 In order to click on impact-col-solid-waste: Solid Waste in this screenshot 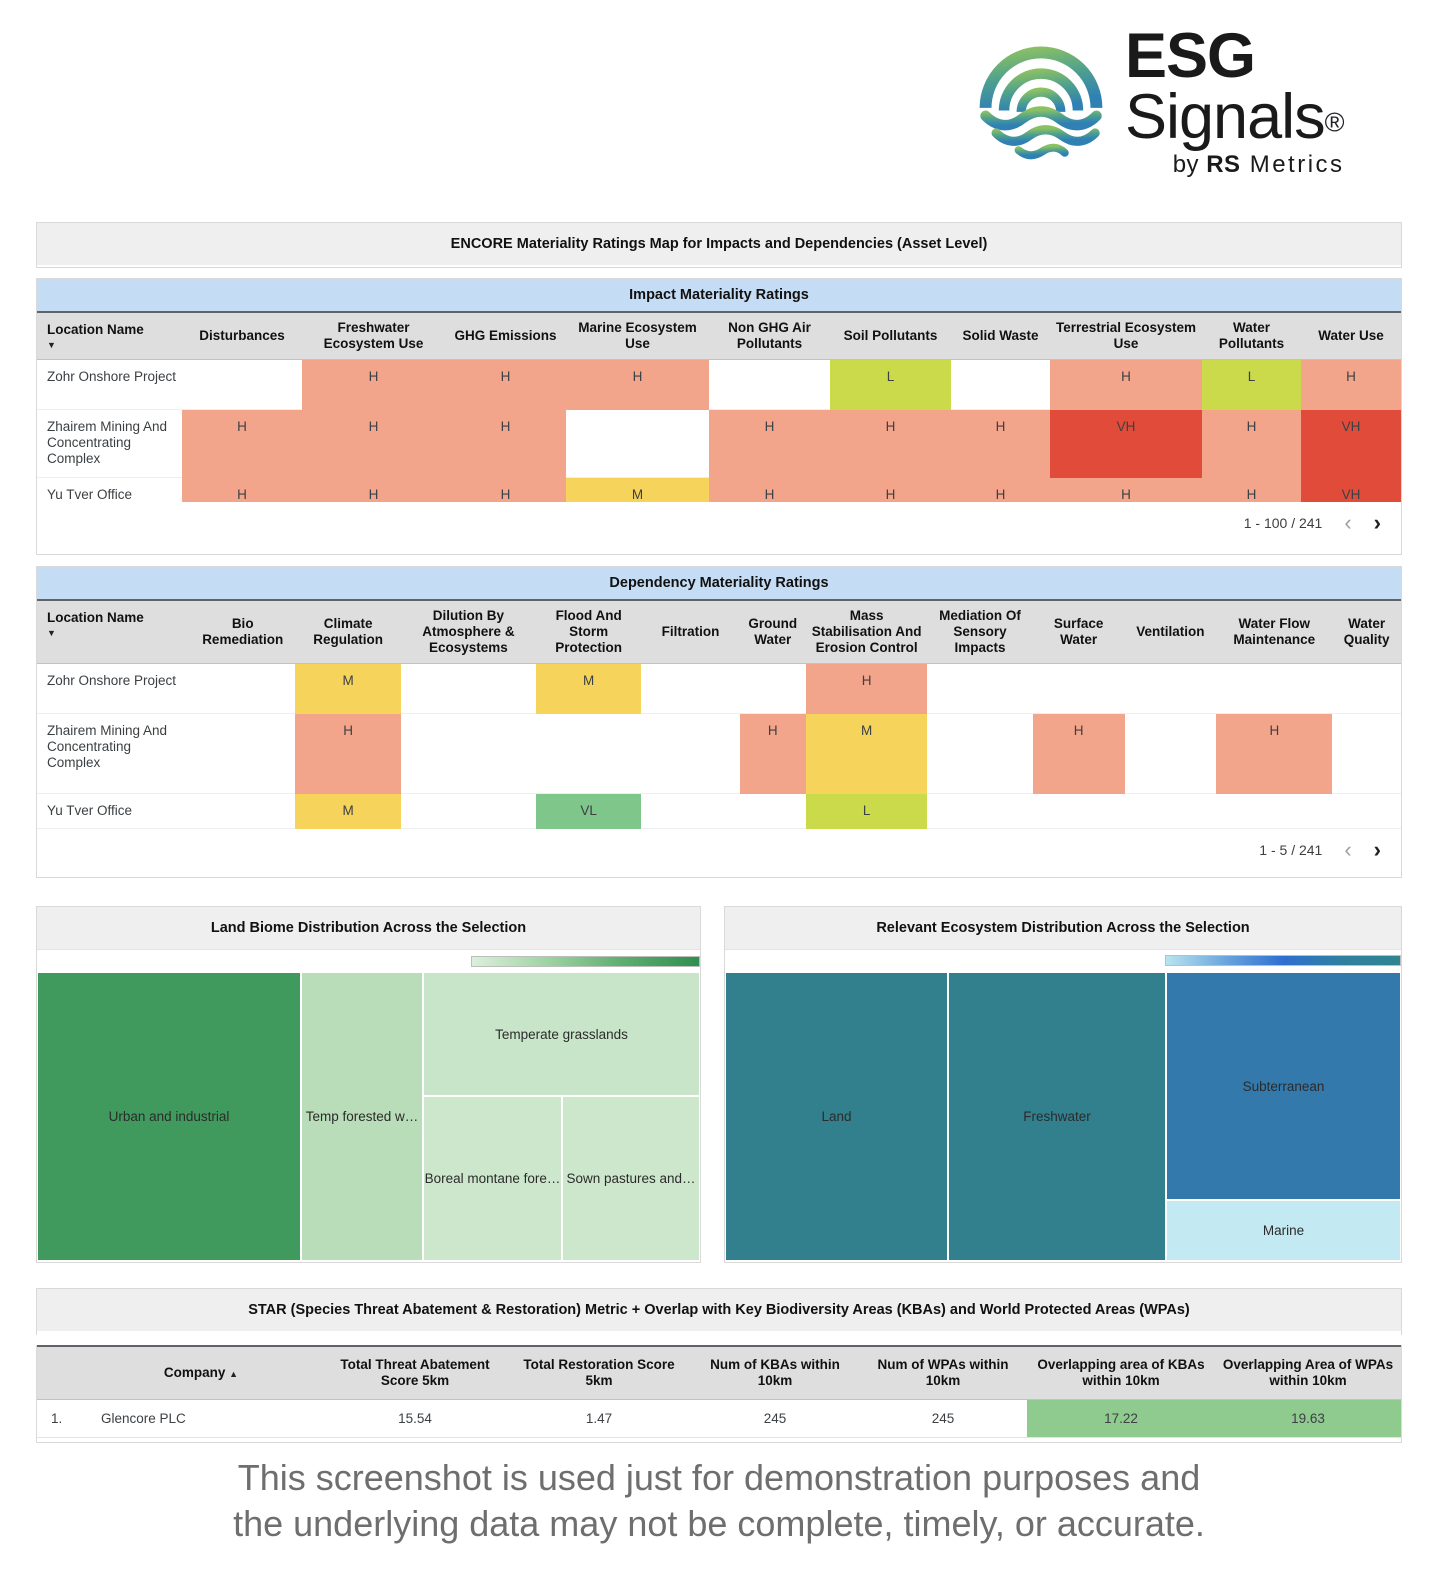, I will do `click(1000, 336)`.